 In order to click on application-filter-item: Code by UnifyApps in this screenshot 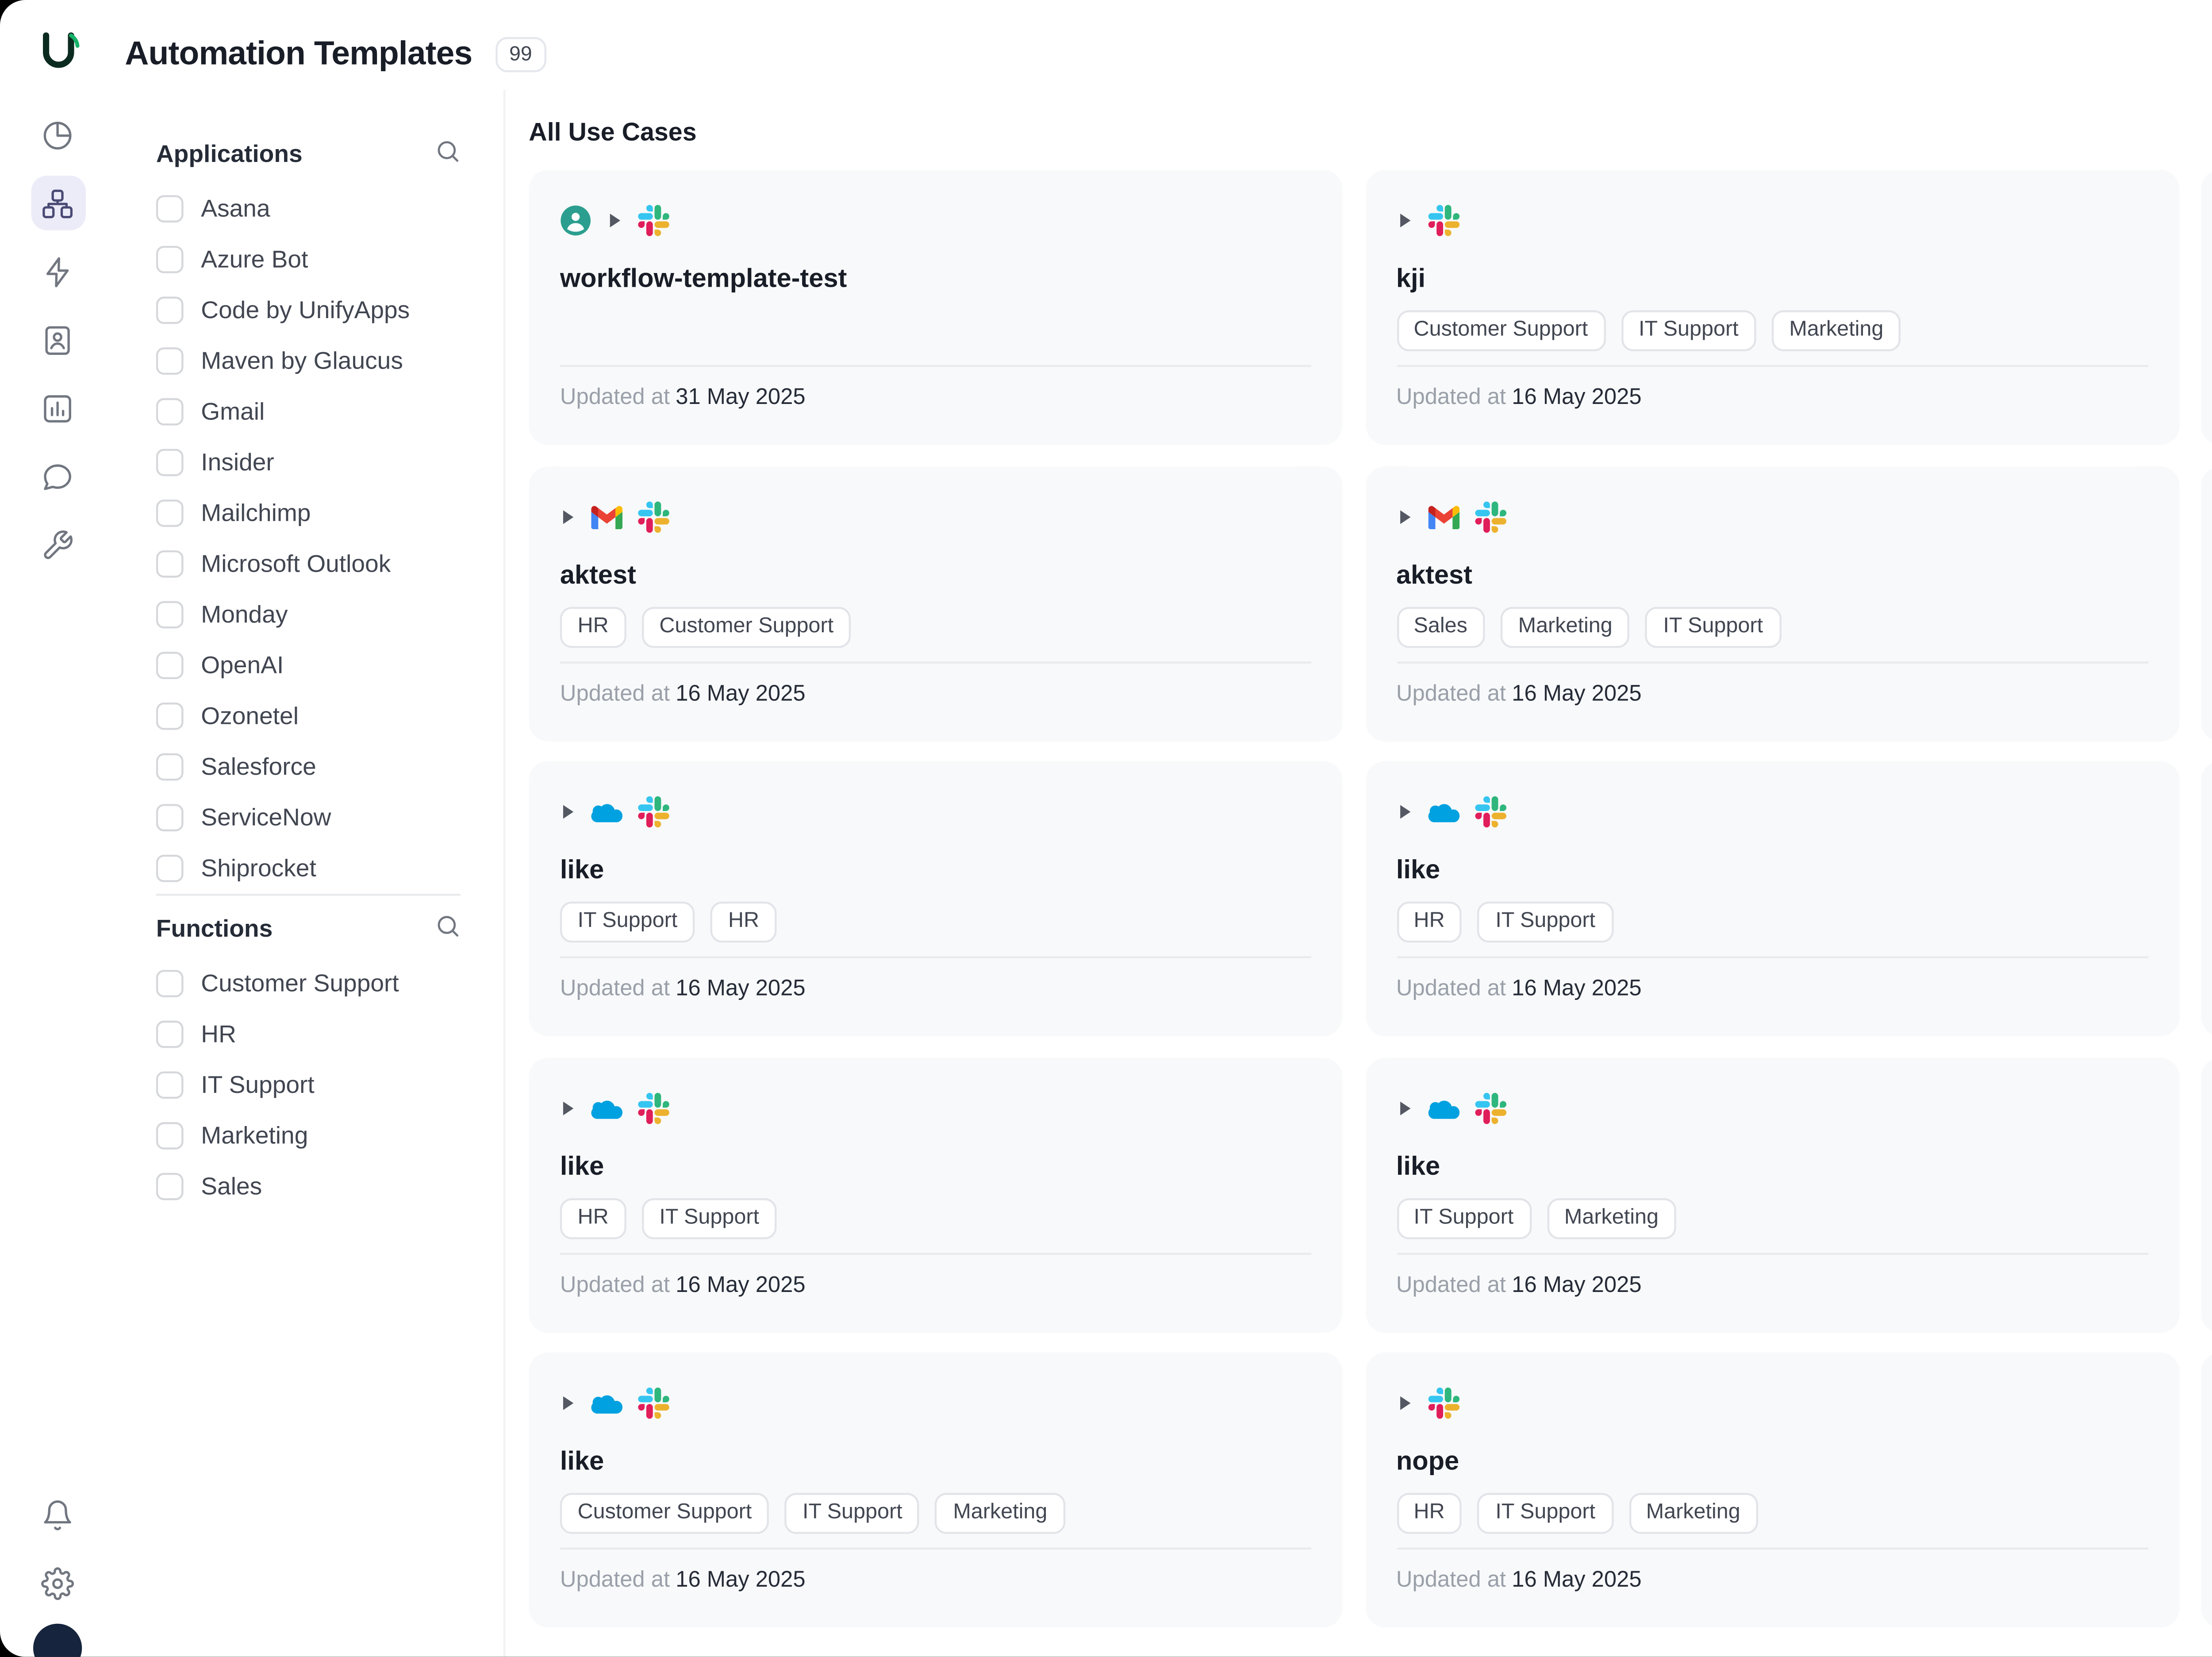, I will do `click(309, 310)`.